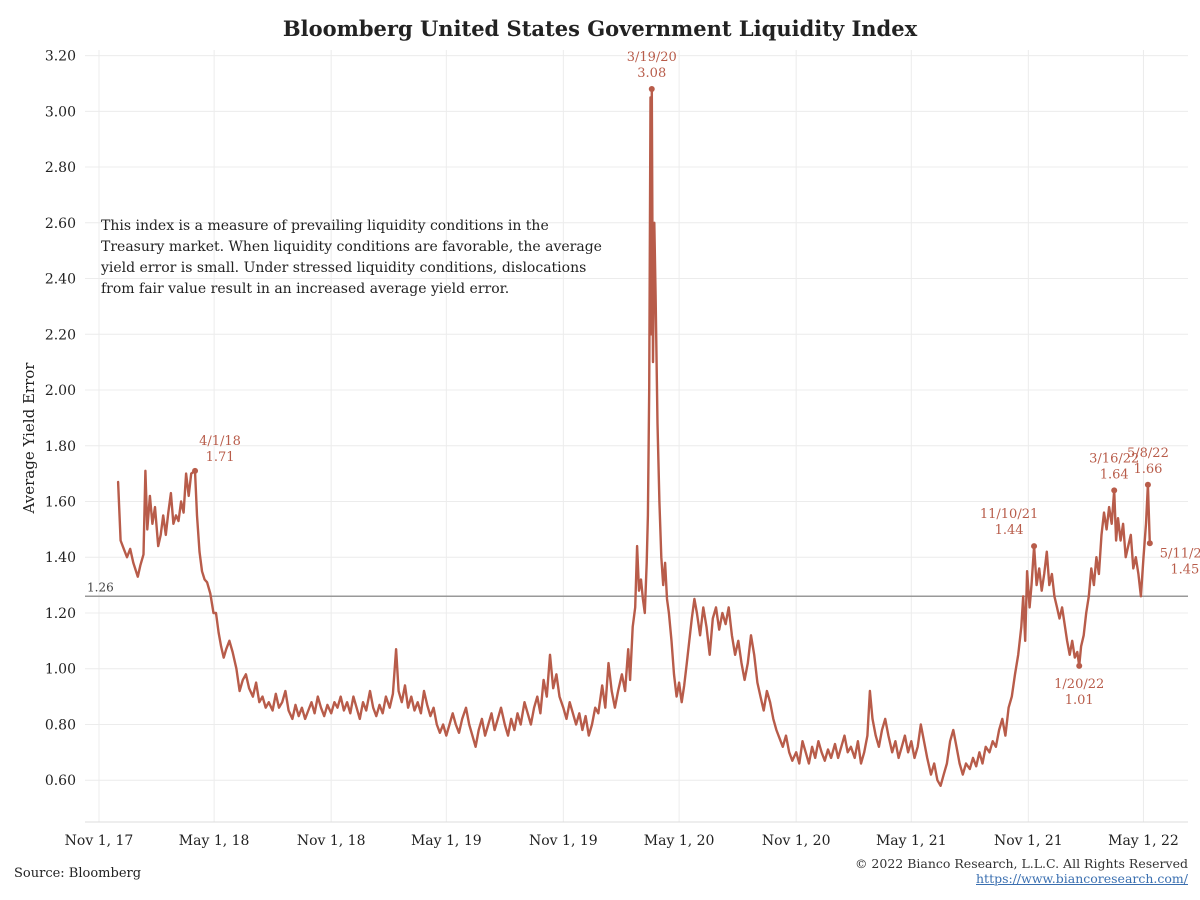 This screenshot has width=1200, height=900. What do you see at coordinates (1143, 841) in the screenshot?
I see `x-tick-label: May 1, 22` at bounding box center [1143, 841].